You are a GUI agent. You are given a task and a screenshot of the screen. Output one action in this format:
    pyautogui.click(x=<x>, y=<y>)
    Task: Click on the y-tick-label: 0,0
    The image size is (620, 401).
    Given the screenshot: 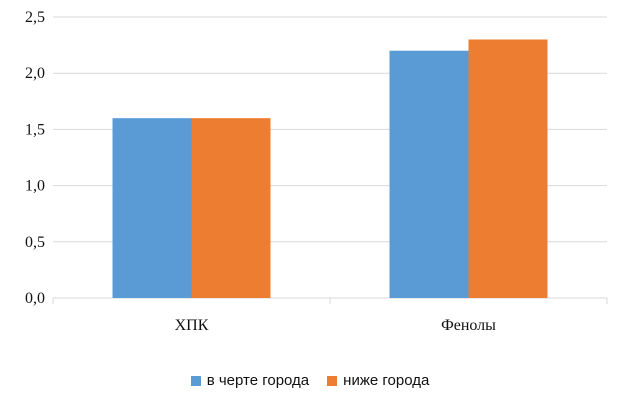 What is the action you would take?
    pyautogui.click(x=35, y=298)
    